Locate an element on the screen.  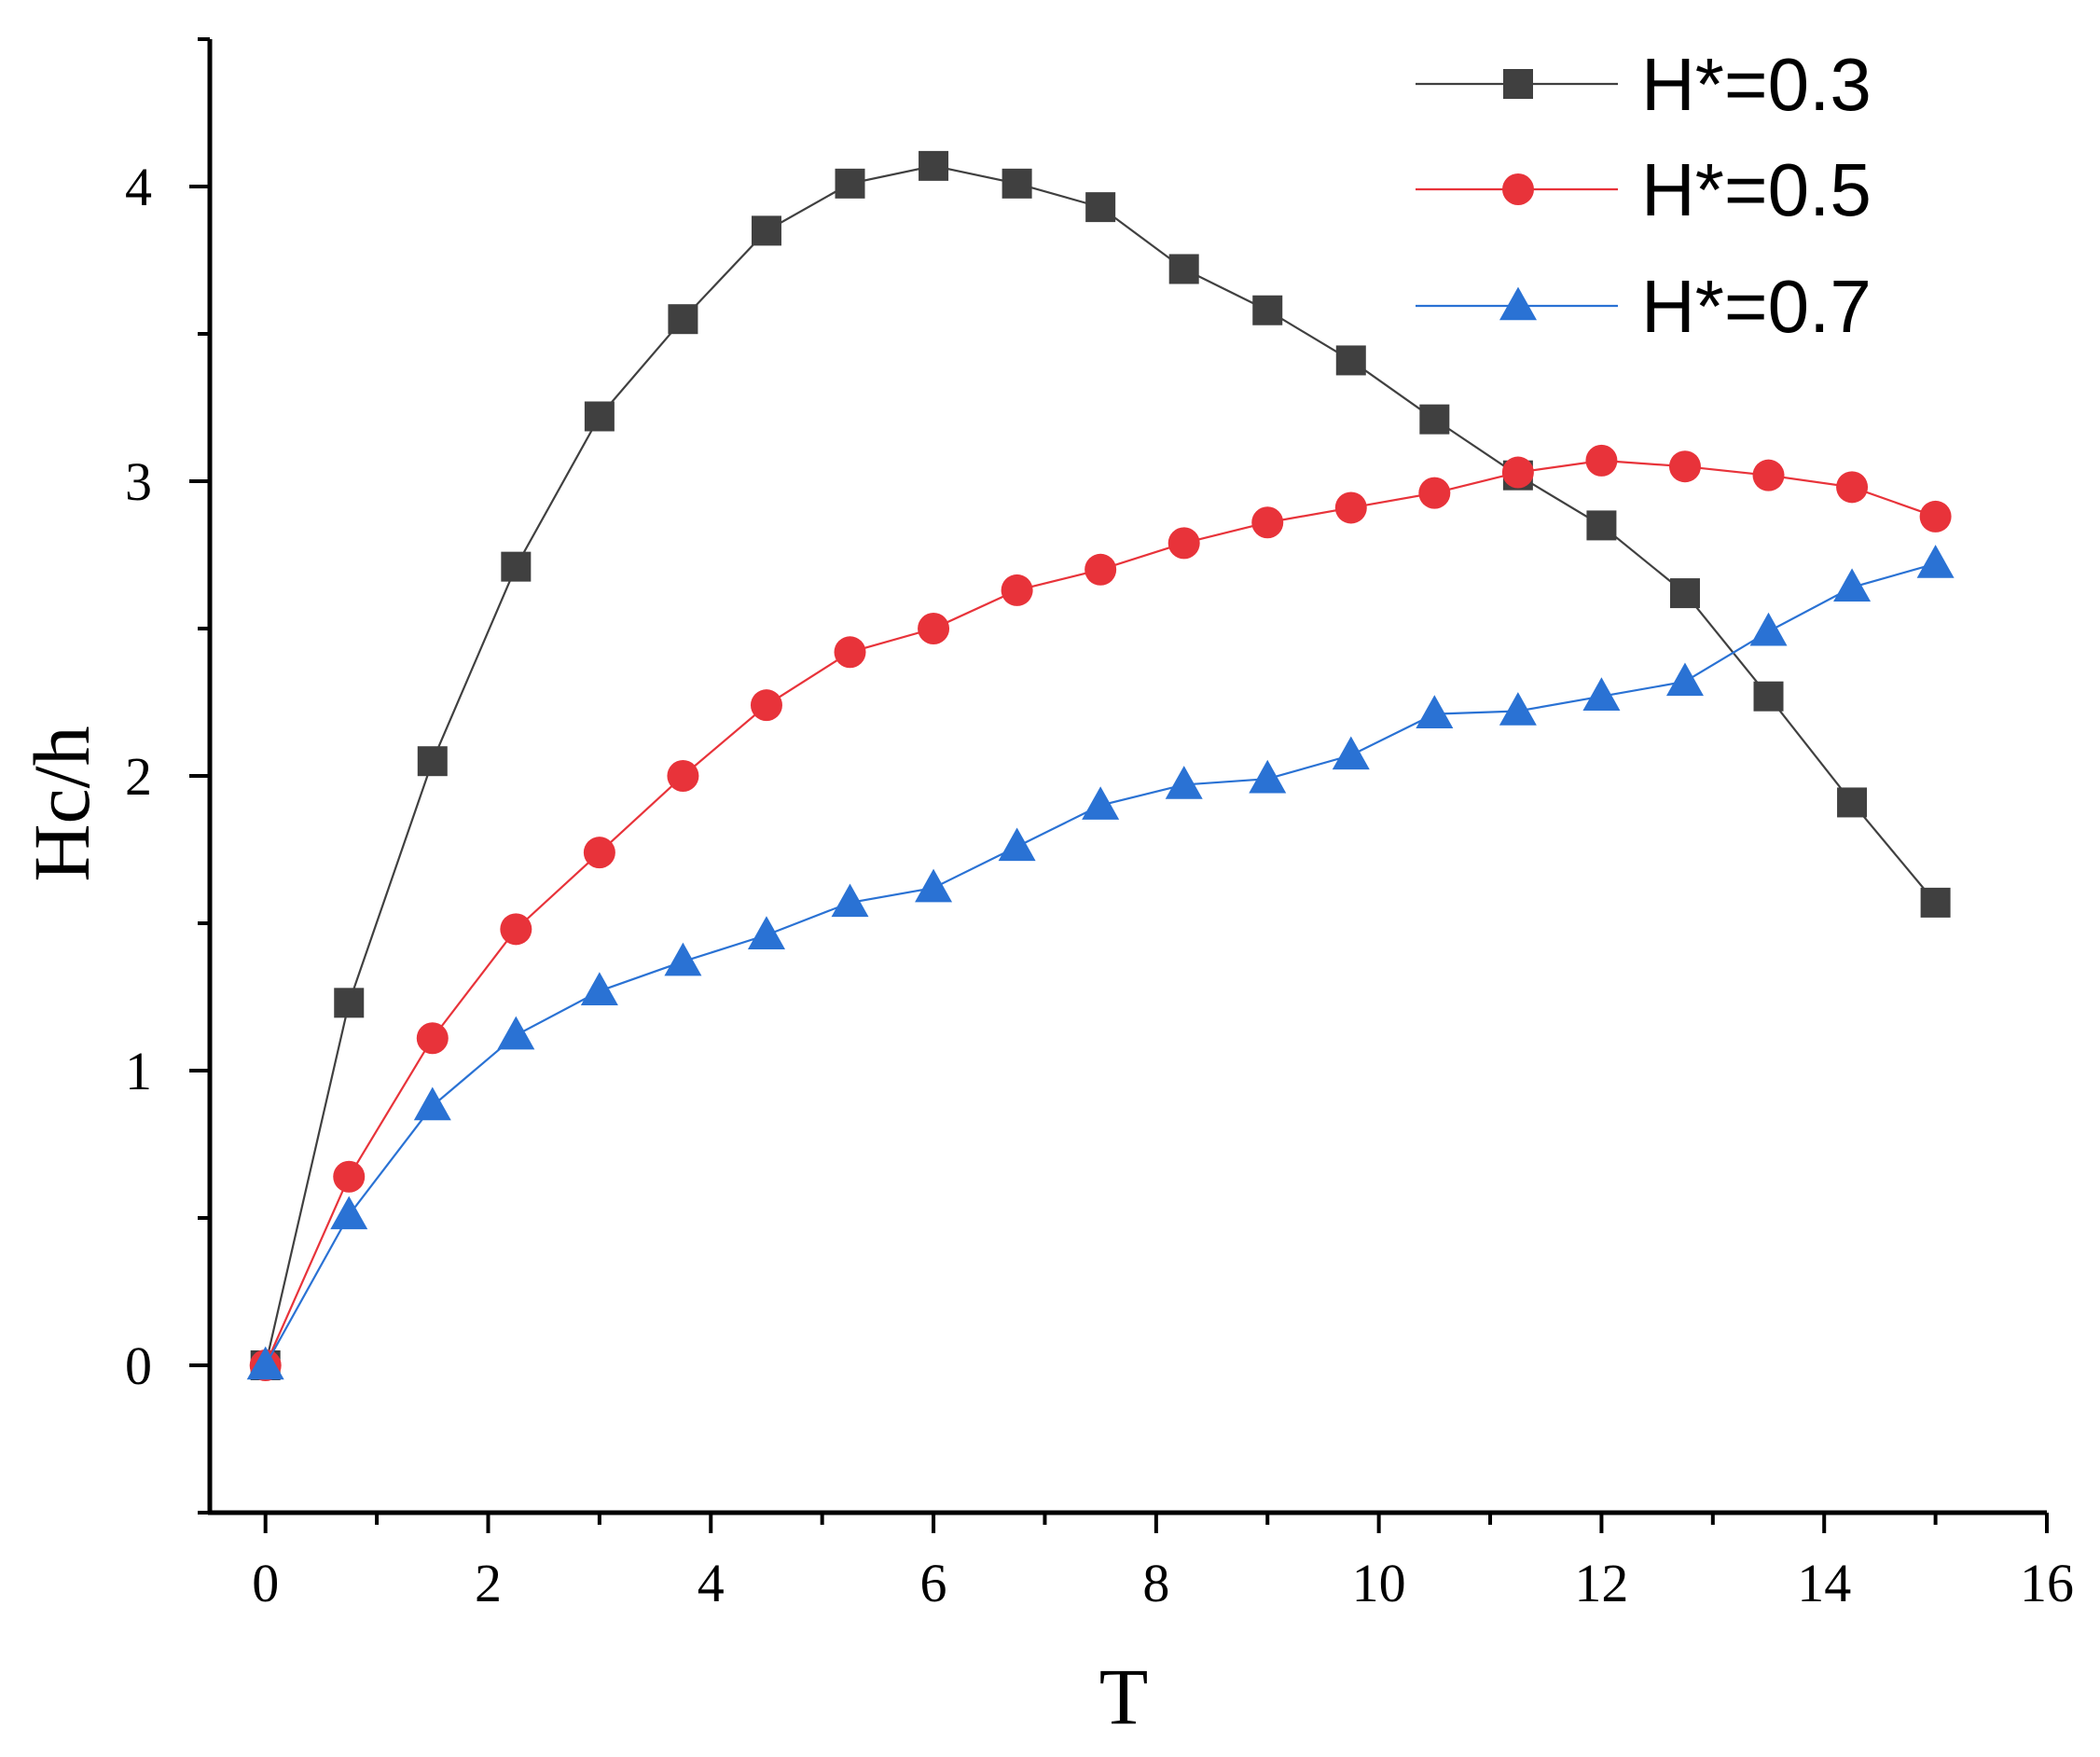
x-tick-label: 4 is located at coordinates (712, 1583).